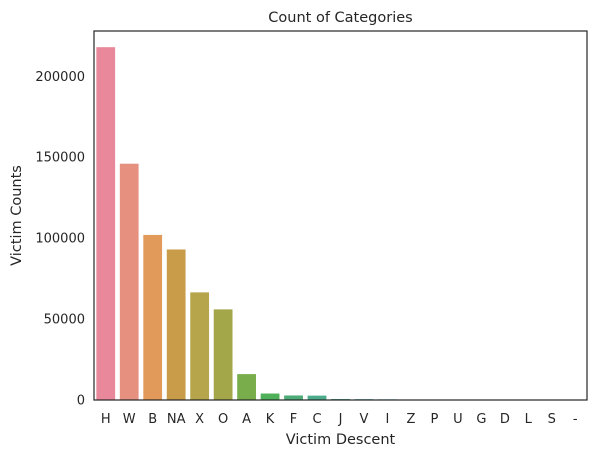 The image size is (600, 461). Describe the element at coordinates (270, 397) in the screenshot. I see `bar-k` at that location.